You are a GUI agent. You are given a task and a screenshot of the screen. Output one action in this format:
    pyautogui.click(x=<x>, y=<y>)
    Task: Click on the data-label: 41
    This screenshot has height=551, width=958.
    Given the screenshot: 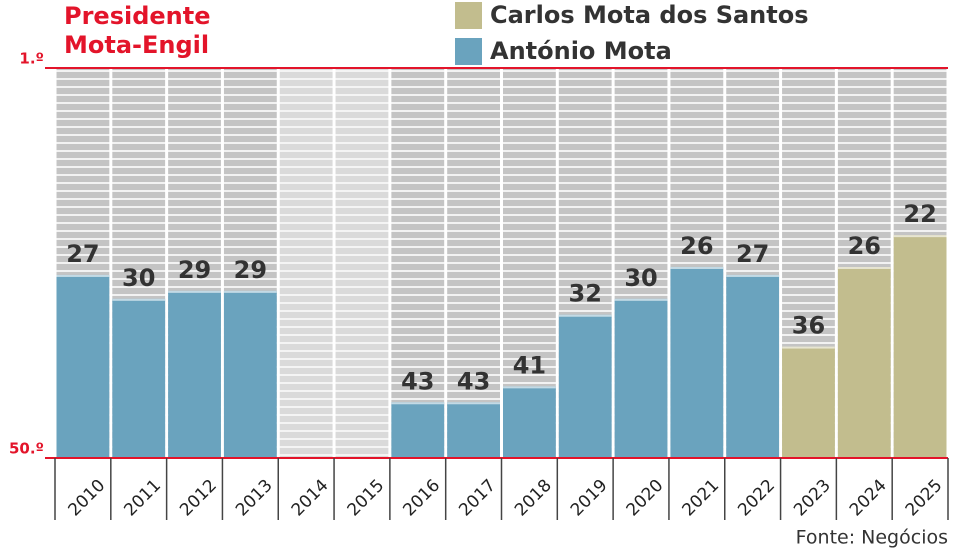 What is the action you would take?
    pyautogui.click(x=529, y=365)
    